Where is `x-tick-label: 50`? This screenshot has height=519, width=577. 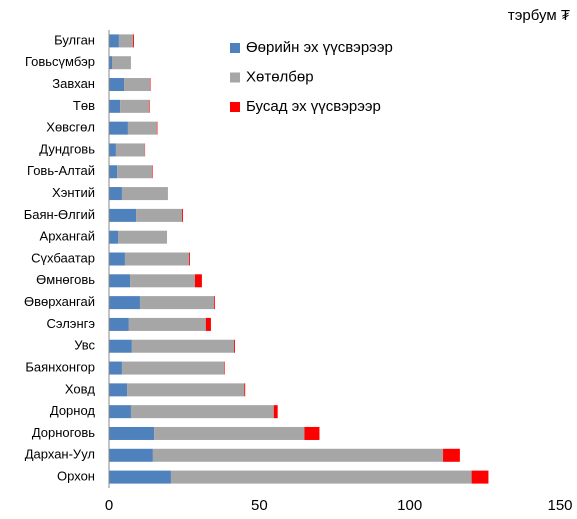
x-tick-label: 50 is located at coordinates (259, 505).